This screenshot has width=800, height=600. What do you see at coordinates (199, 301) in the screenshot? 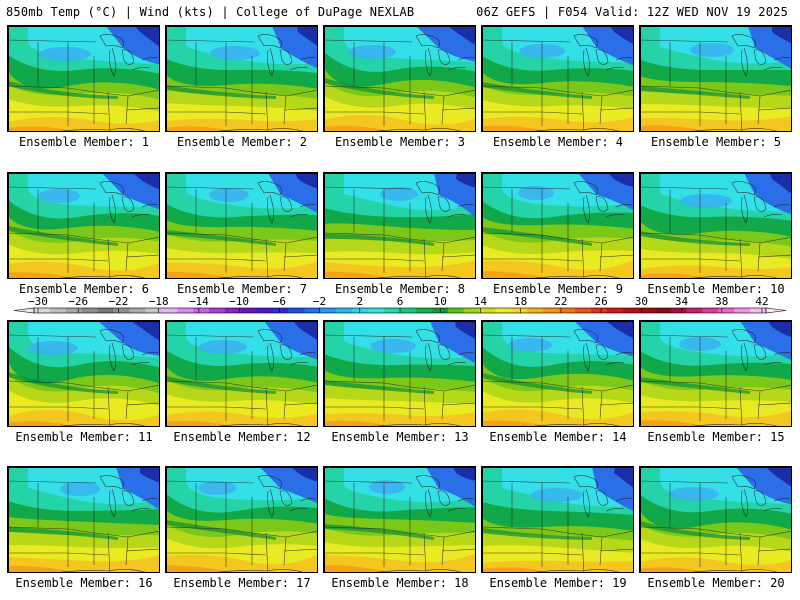
I see `colorbar-tick-label: −14` at bounding box center [199, 301].